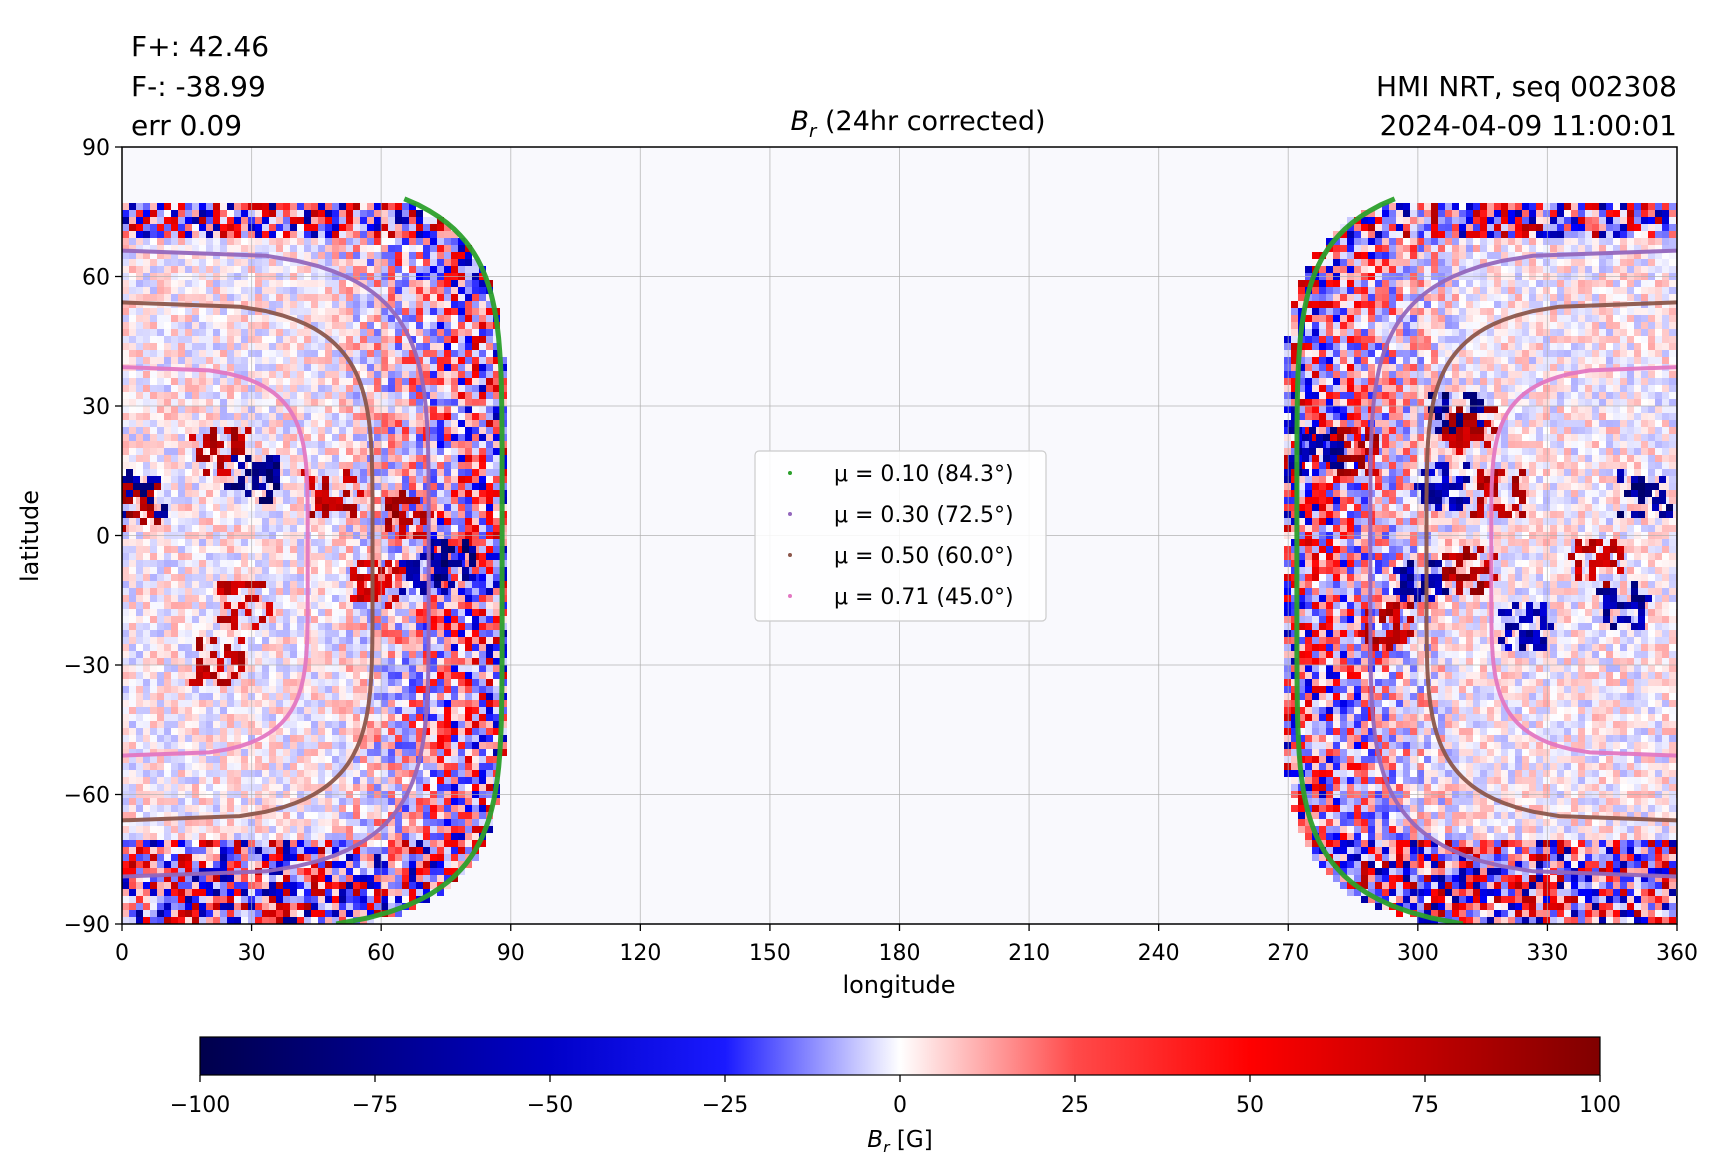  What do you see at coordinates (1159, 953) in the screenshot?
I see `x-tick-label: 240` at bounding box center [1159, 953].